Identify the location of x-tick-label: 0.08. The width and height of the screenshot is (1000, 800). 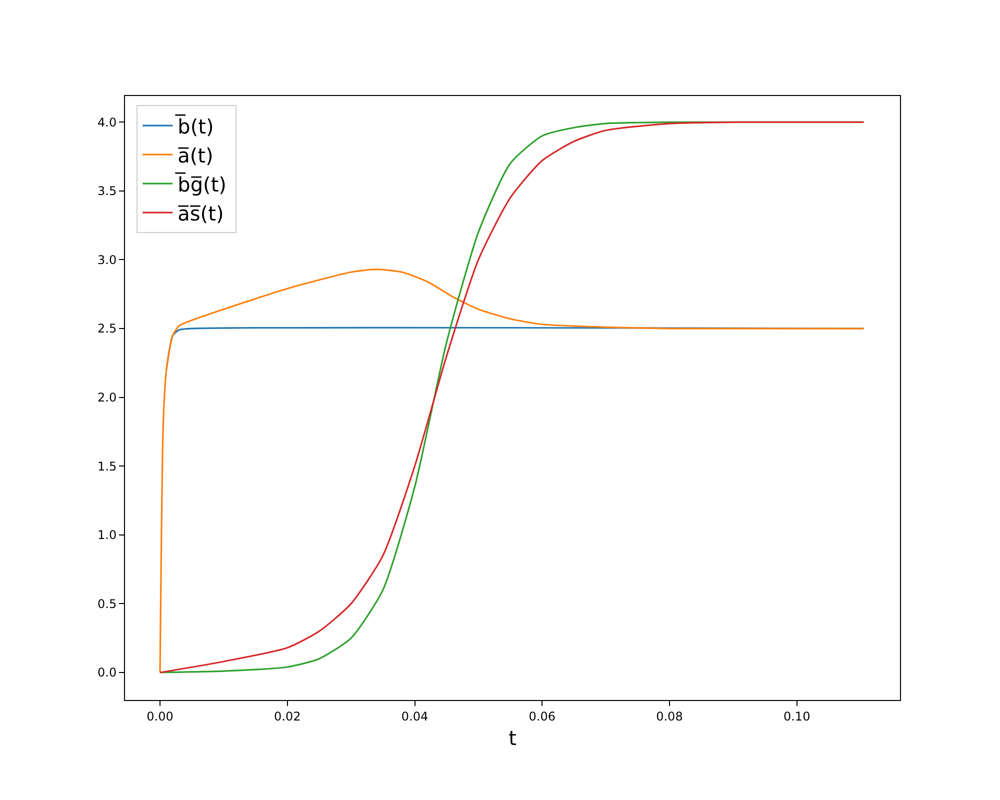
(669, 716).